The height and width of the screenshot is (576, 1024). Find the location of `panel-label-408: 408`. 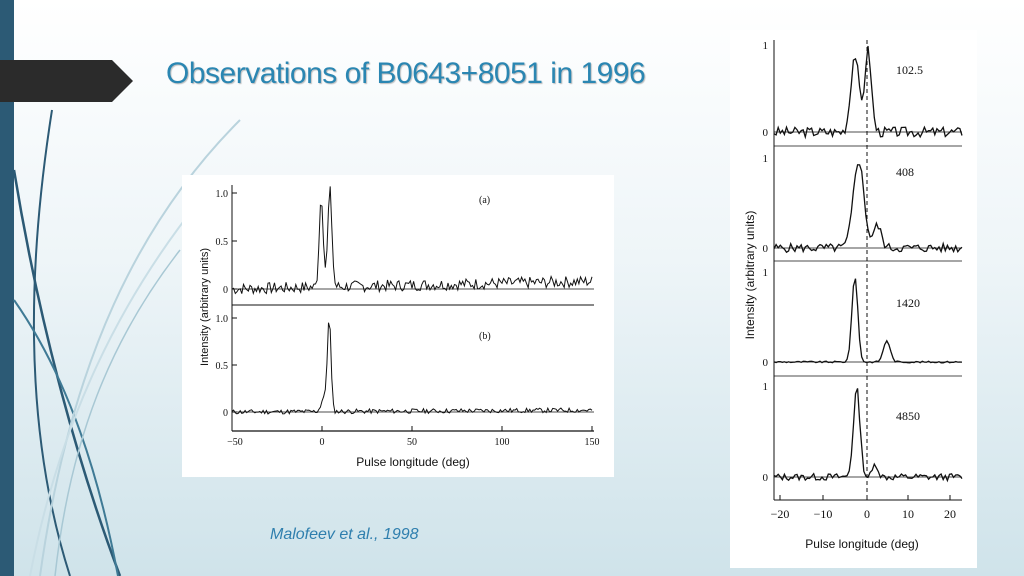

panel-label-408: 408 is located at coordinates (905, 172).